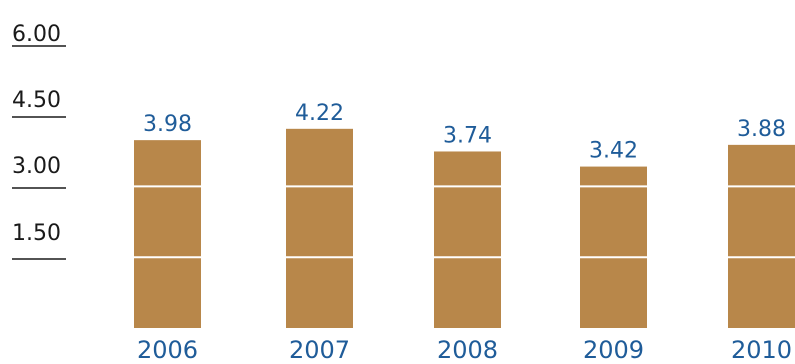 This screenshot has height=364, width=795. What do you see at coordinates (761, 236) in the screenshot?
I see `bar-2010` at bounding box center [761, 236].